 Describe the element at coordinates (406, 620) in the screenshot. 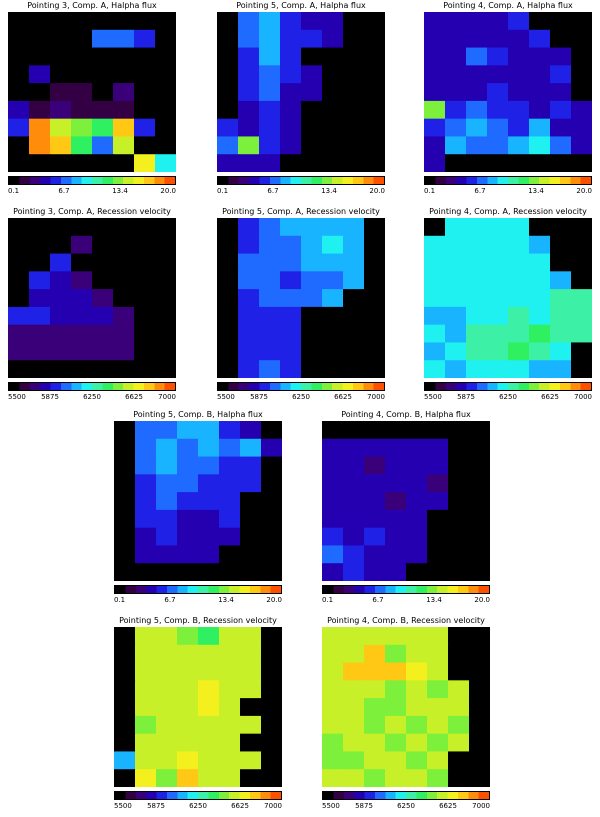

I see `panel-title: Pointing 4, Comp. B, Recession velocity` at that location.